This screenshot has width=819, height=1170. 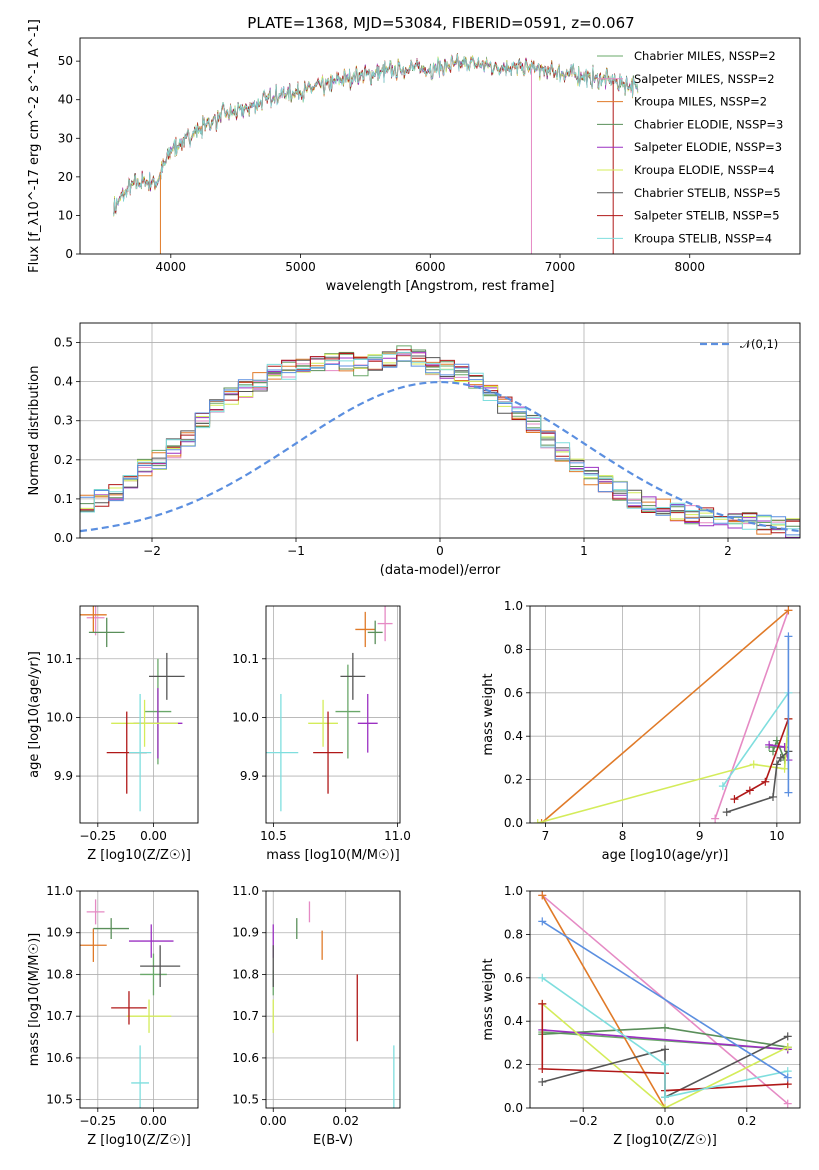 What do you see at coordinates (65, 215) in the screenshot?
I see `y-tick-label: 10` at bounding box center [65, 215].